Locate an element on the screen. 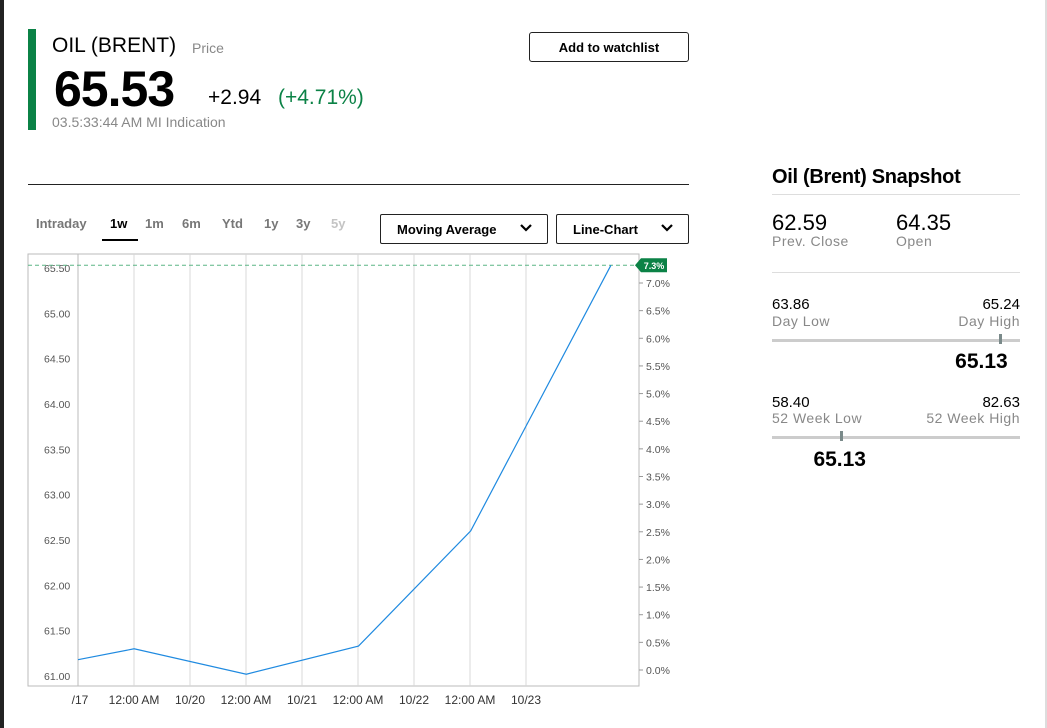 This screenshot has width=1047, height=728. y-tick-label-left: 63.50 is located at coordinates (57, 450).